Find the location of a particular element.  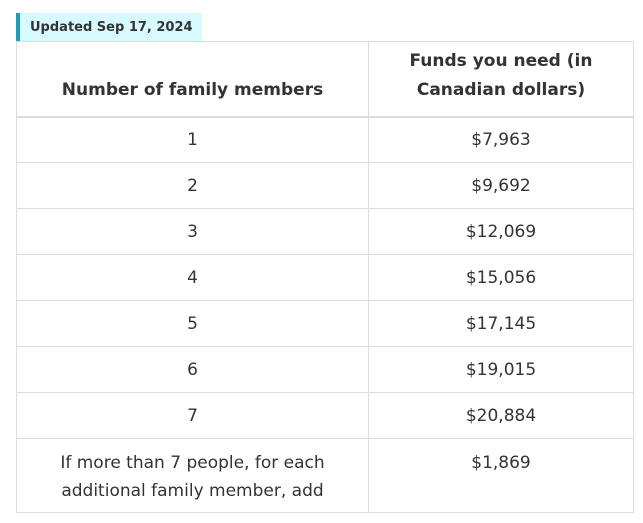

funds-cell: $7,963 is located at coordinates (501, 139).